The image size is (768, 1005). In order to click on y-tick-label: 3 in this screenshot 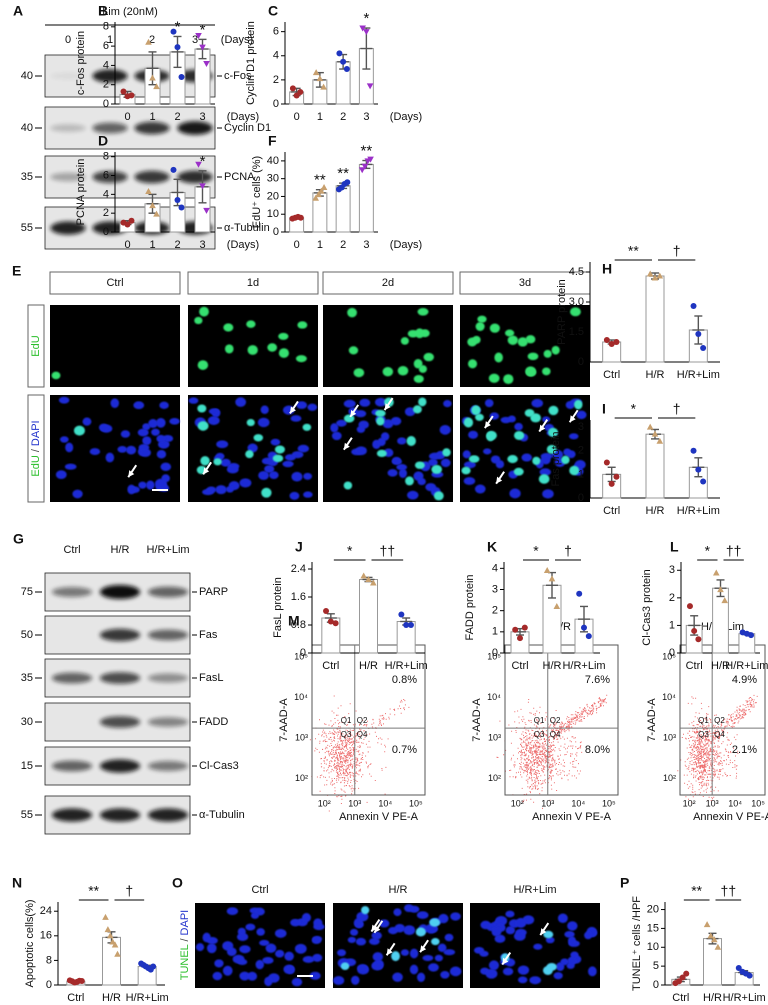, I will do `click(581, 427)`.